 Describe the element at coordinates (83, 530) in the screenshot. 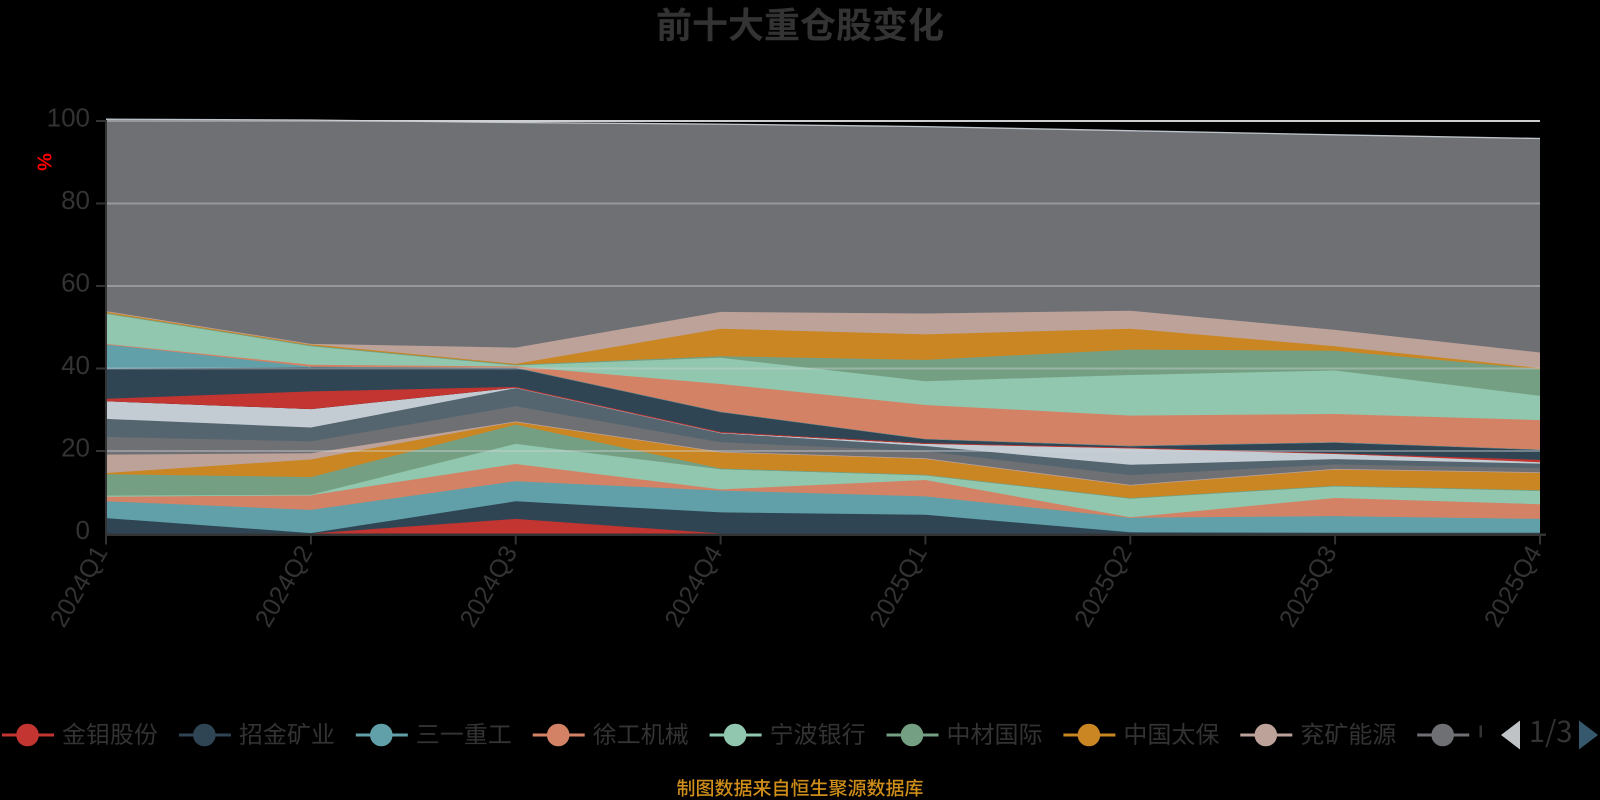

I see `svg-text: 0` at that location.